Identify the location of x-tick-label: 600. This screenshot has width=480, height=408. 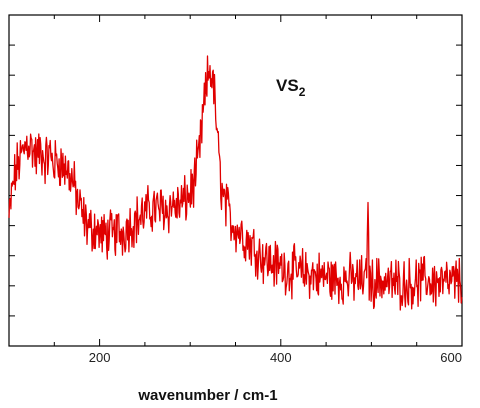
(451, 357).